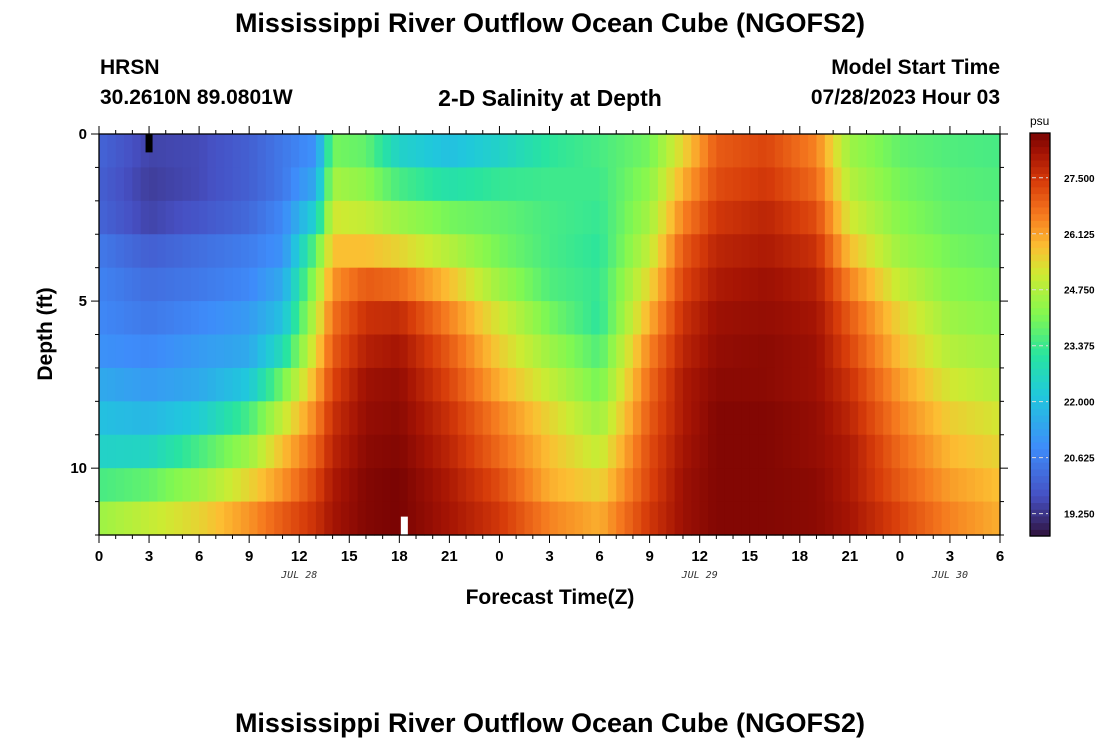 The width and height of the screenshot is (1100, 750). What do you see at coordinates (915, 67) in the screenshot?
I see `model-start-label: Model Start Time` at bounding box center [915, 67].